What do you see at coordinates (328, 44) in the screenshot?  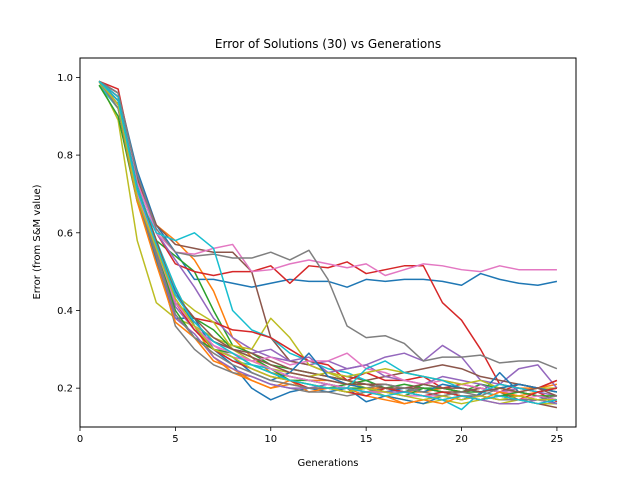 I see `chart-title: Error of Solutions (30) vs Generations` at bounding box center [328, 44].